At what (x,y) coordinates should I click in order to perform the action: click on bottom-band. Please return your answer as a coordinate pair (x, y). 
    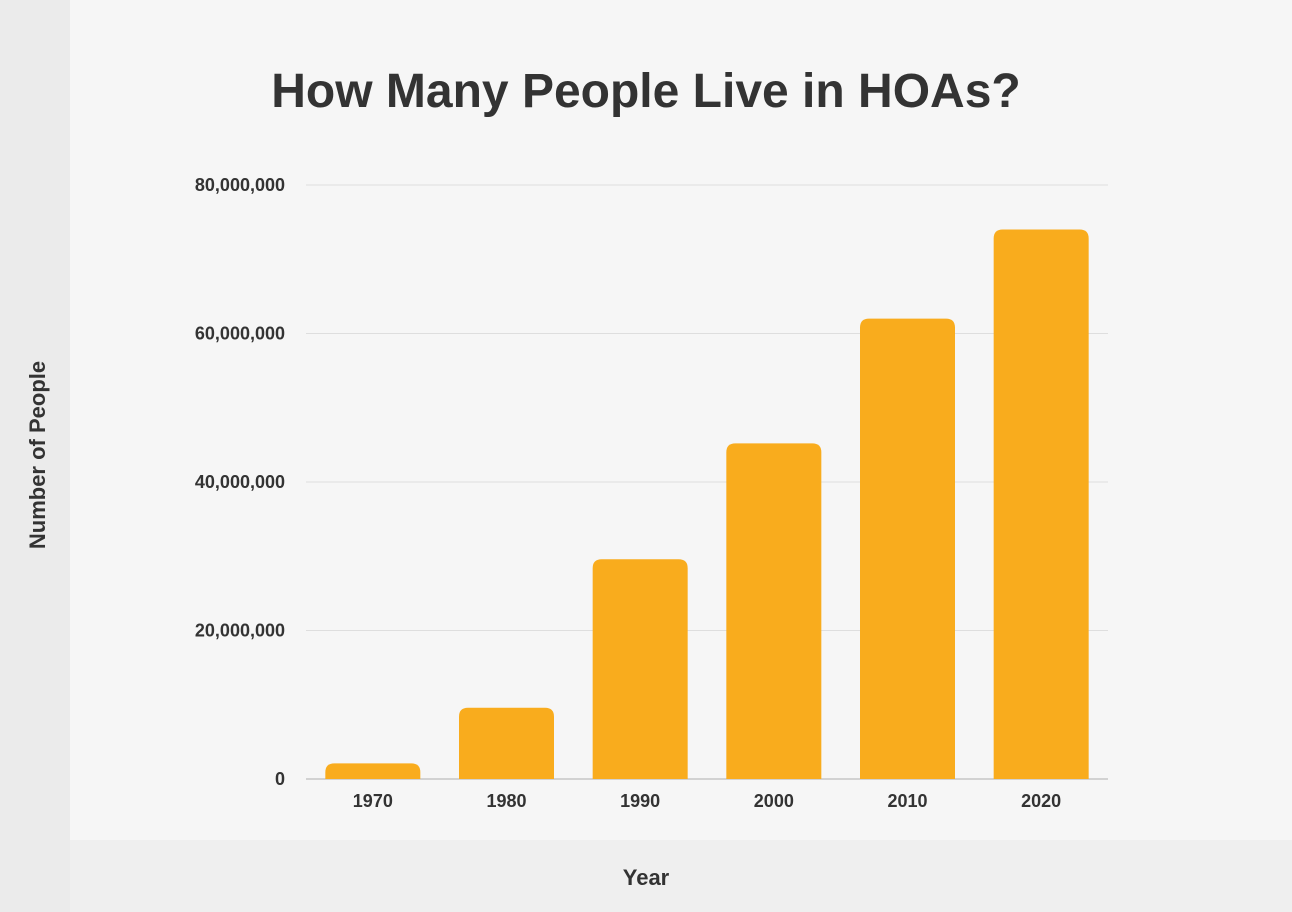
    Looking at the image, I should click on (681, 876).